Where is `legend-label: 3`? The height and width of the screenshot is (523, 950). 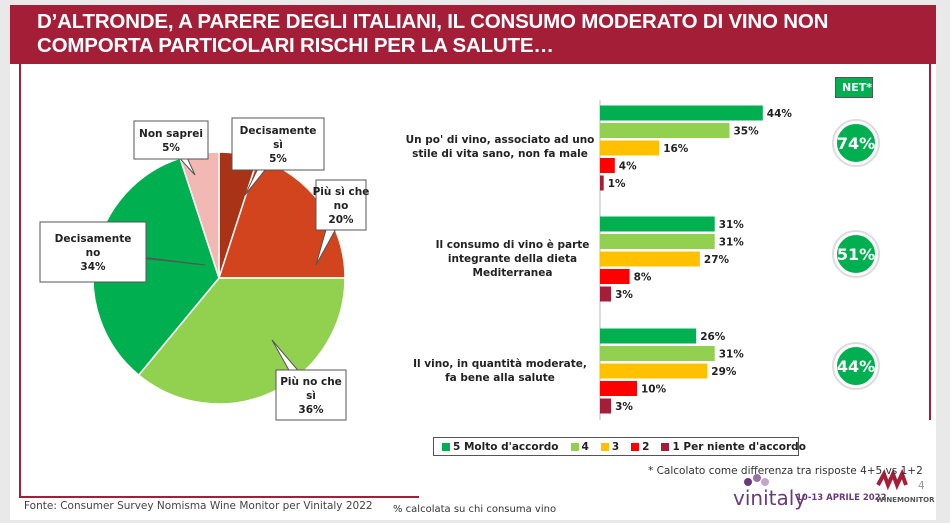 legend-label: 3 is located at coordinates (615, 446).